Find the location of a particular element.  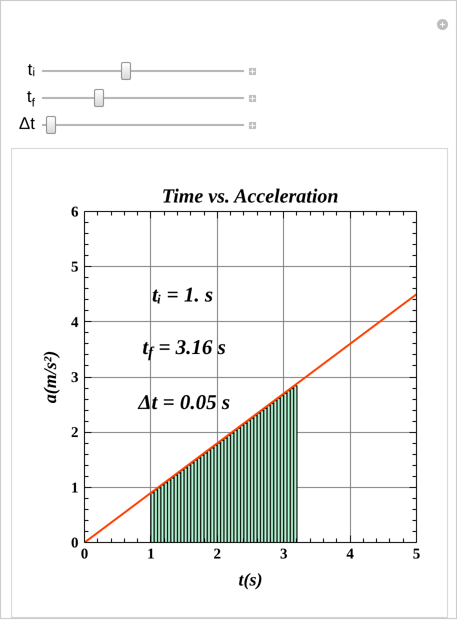

y-tick-label: 5 is located at coordinates (74, 268).